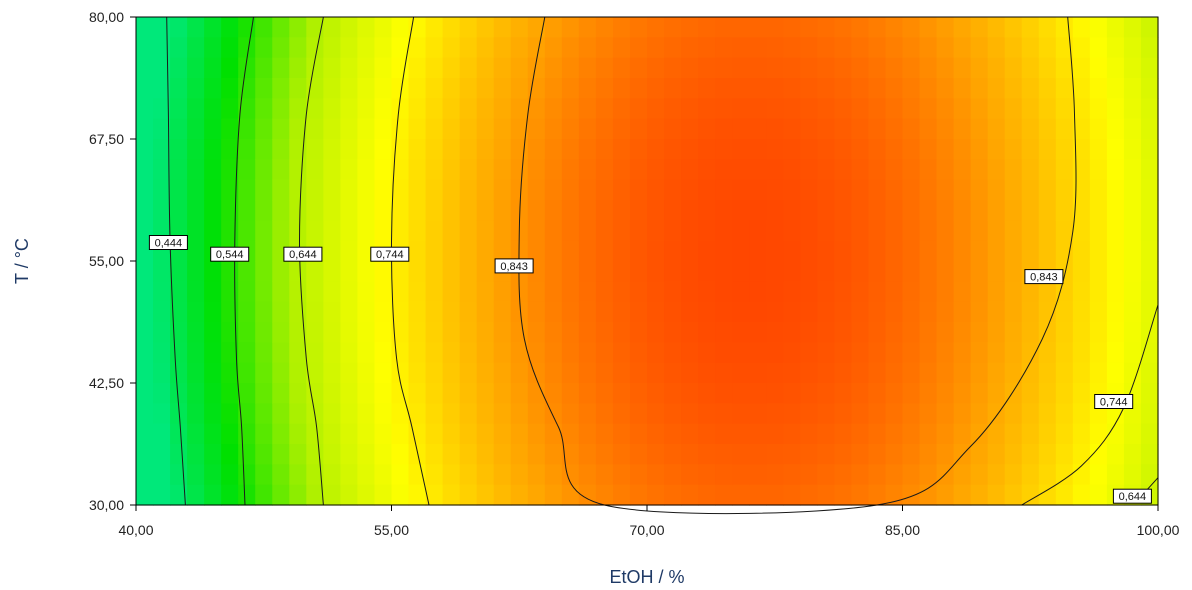 This screenshot has height=590, width=1192. Describe the element at coordinates (514, 266) in the screenshot. I see `contour-label: 0,843` at that location.